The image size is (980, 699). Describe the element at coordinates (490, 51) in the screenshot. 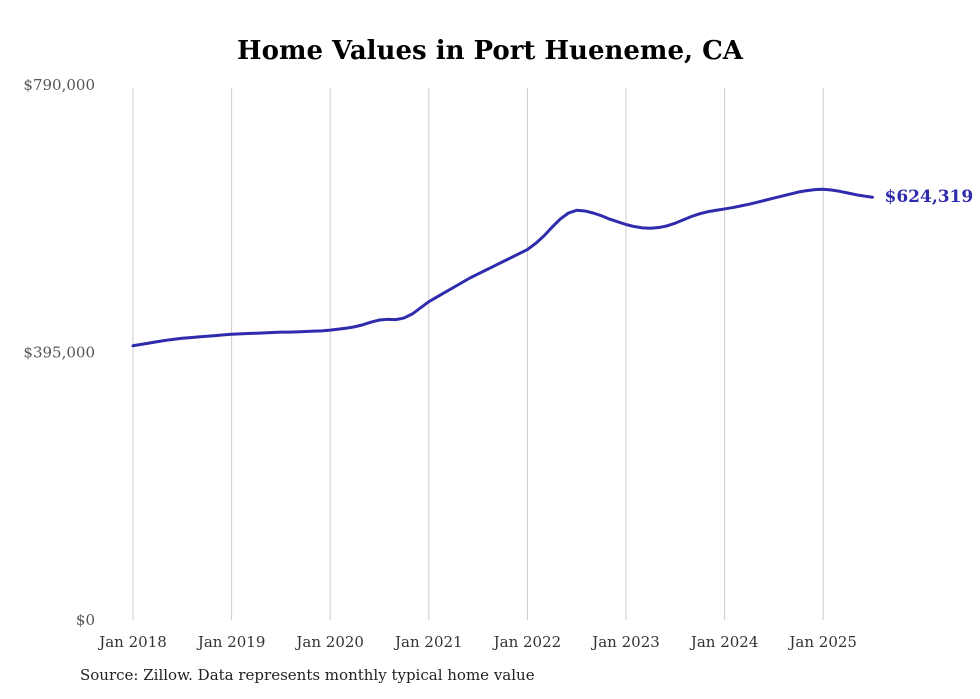

I see `chart-title: Home Values in Port Hueneme, CA` at that location.